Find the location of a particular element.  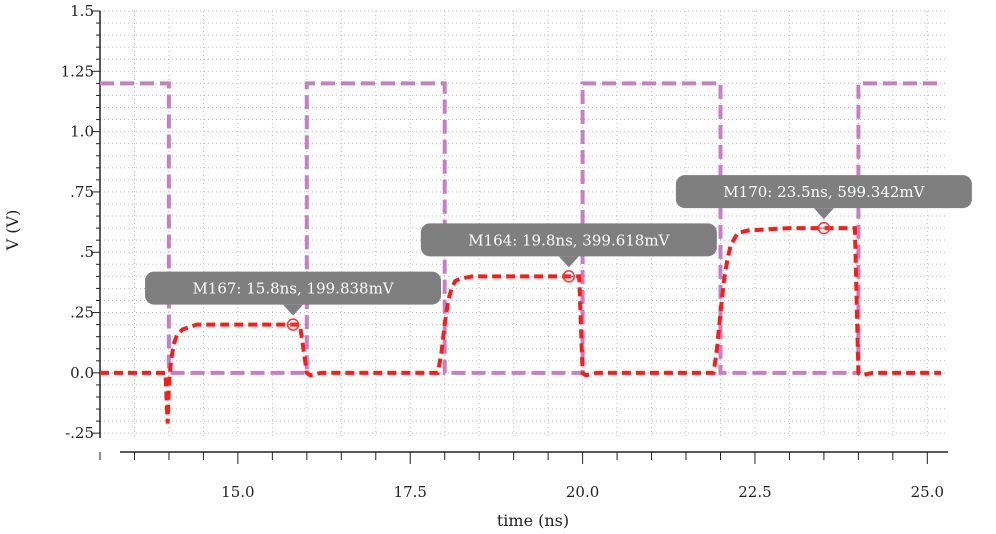

marker-label: M167: 15.8ns, 199.838mV is located at coordinates (293, 289).